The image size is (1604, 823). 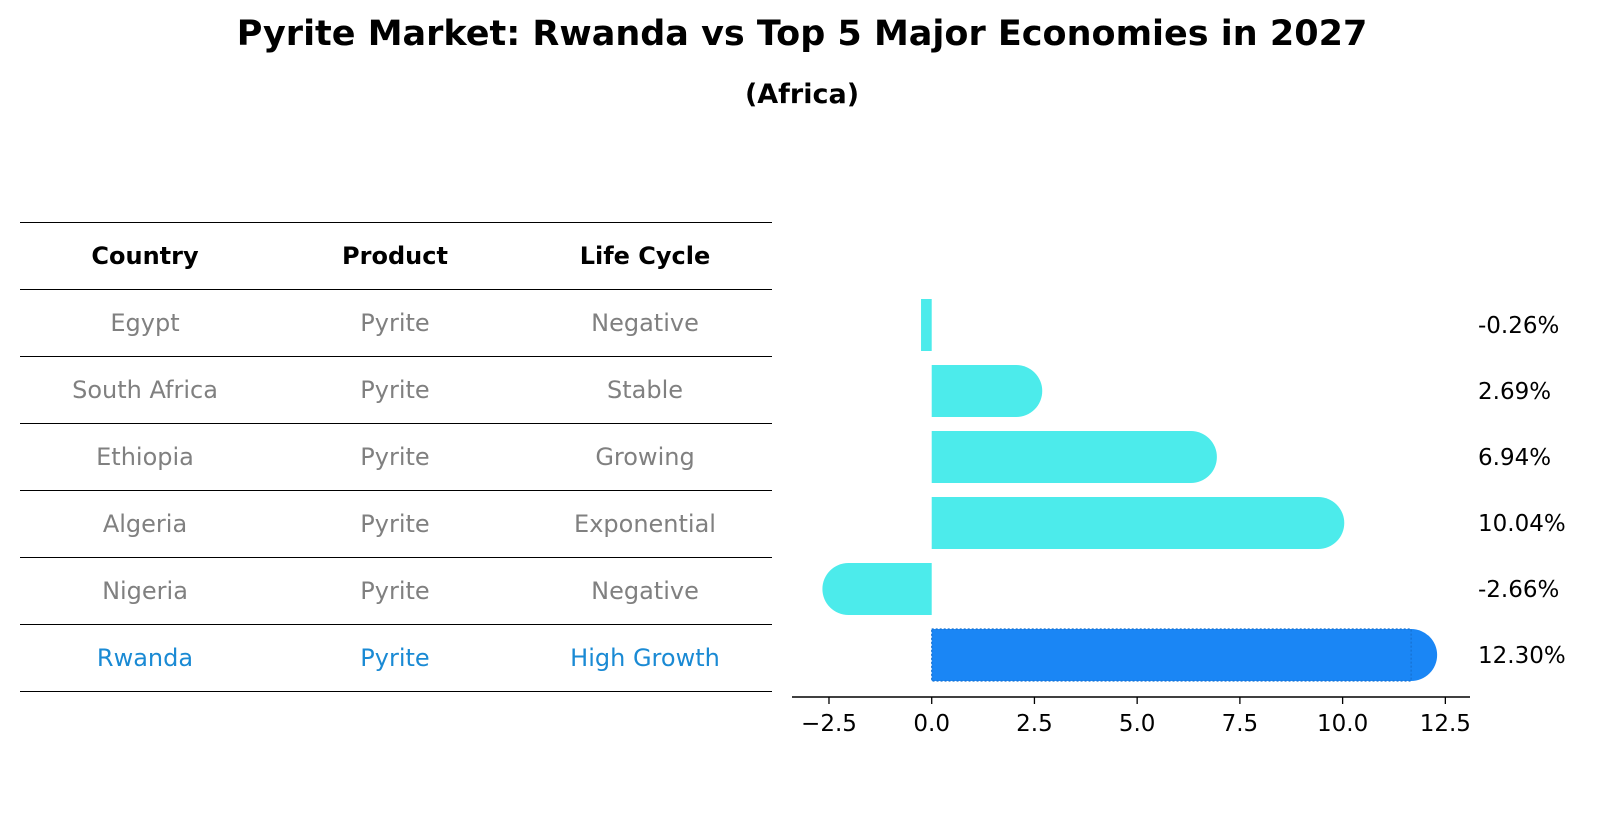 What do you see at coordinates (1074, 457) in the screenshot?
I see `bar-ethiopia` at bounding box center [1074, 457].